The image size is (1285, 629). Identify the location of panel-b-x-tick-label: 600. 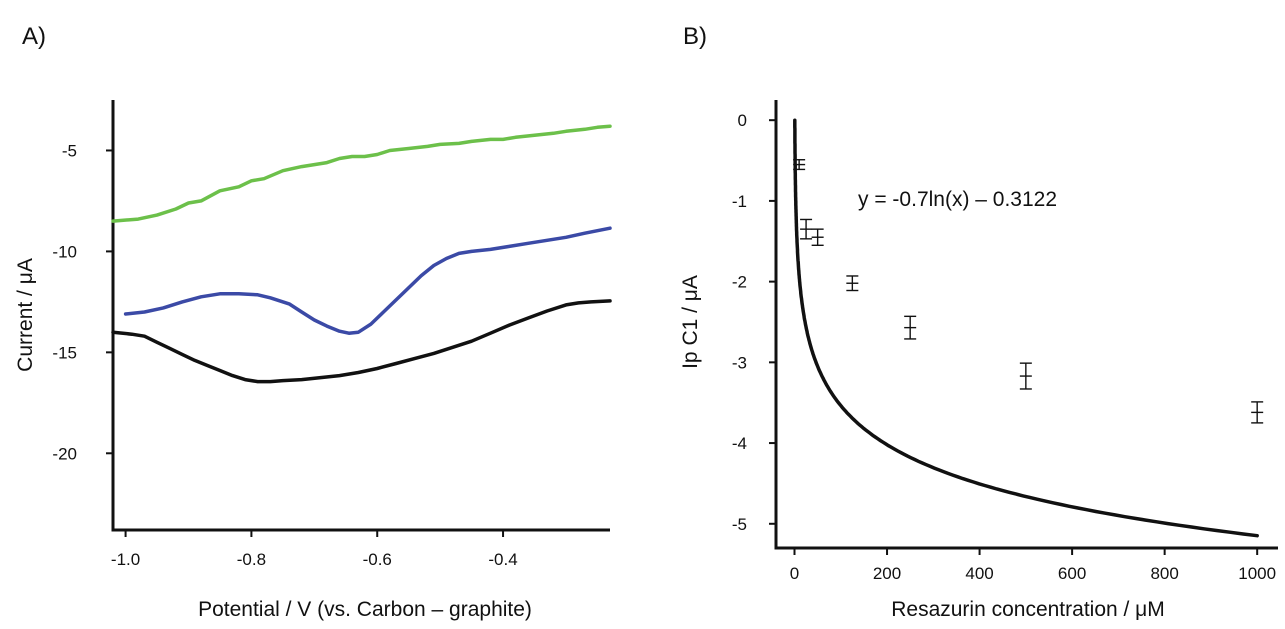
(1072, 573).